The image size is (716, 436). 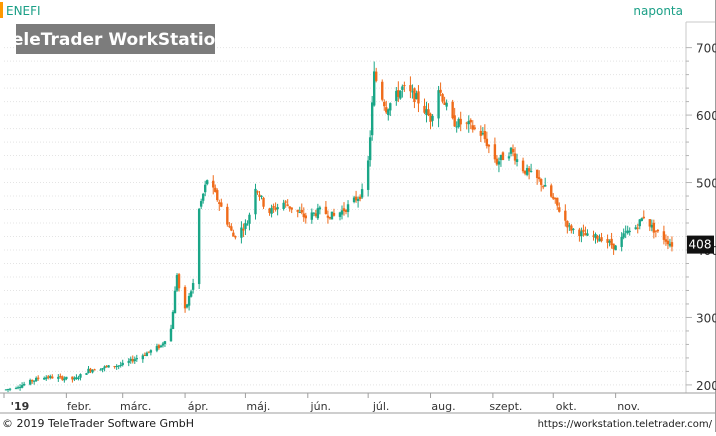 I want to click on symbol-label: ENEFI, so click(x=23, y=11).